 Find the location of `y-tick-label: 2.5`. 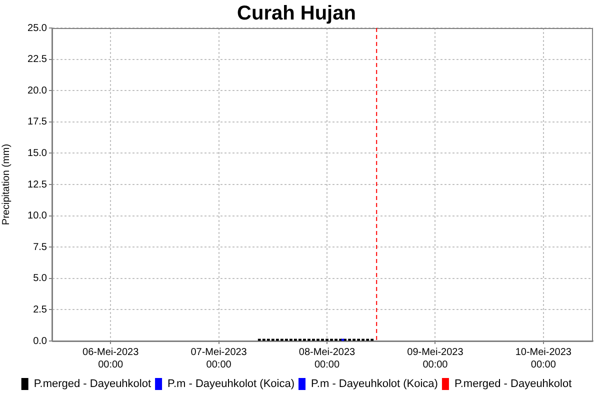

y-tick-label: 2.5 is located at coordinates (40, 310).